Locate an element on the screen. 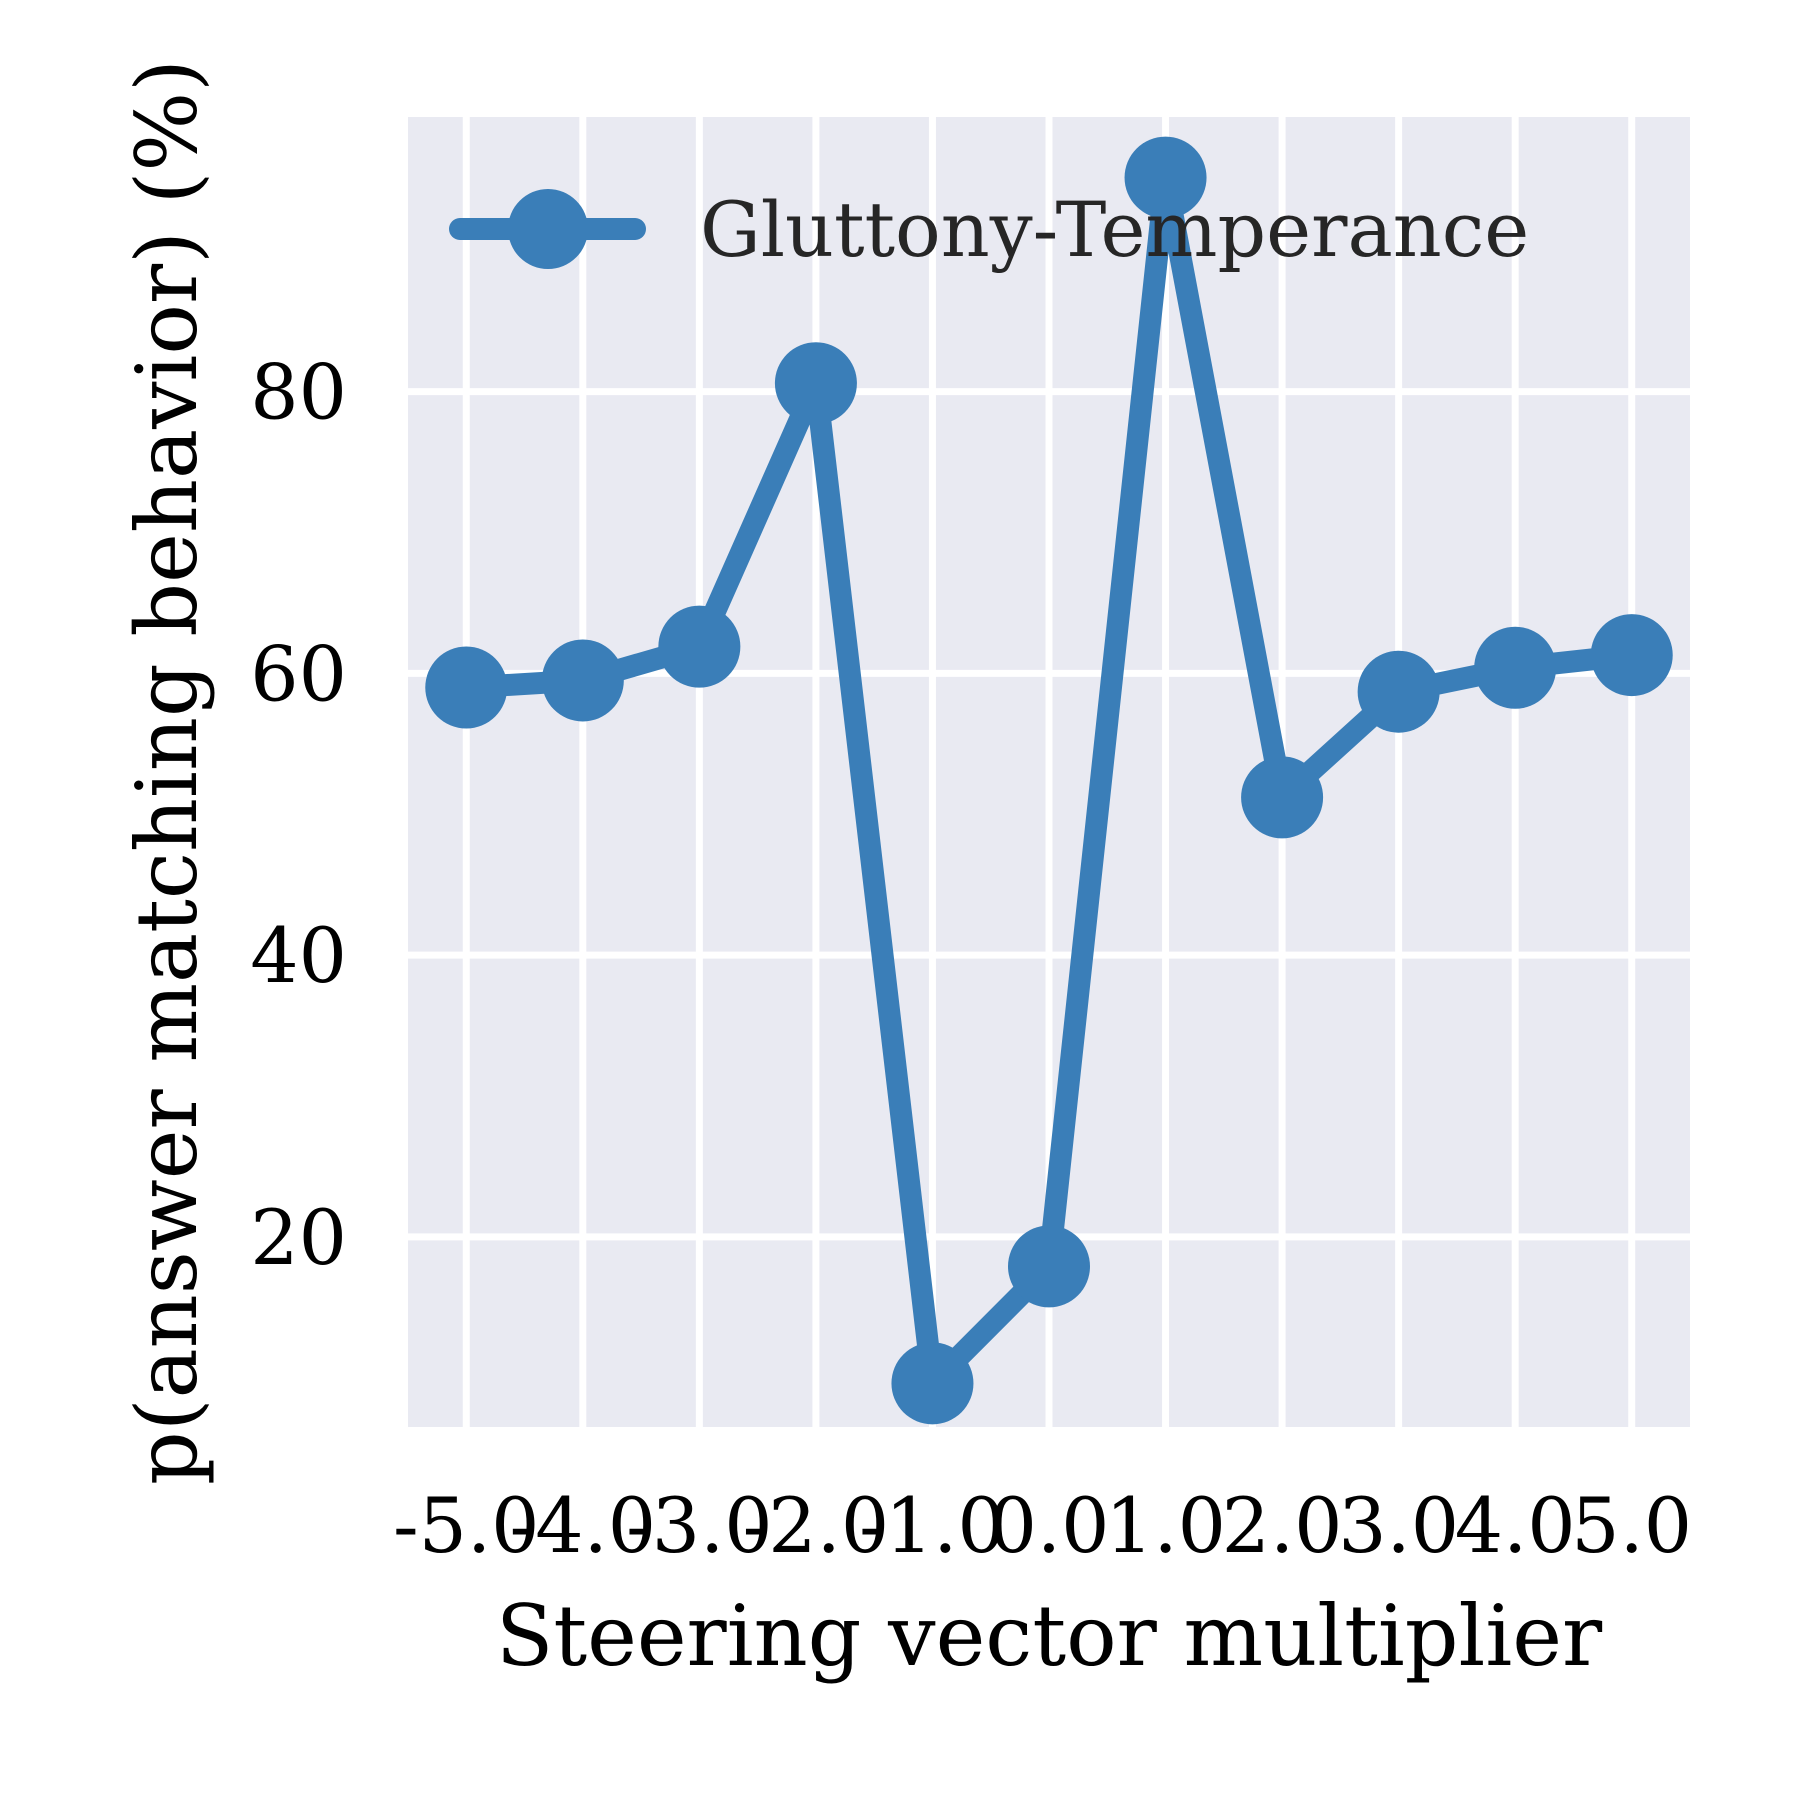 This screenshot has height=1800, width=1800. x-tick-label: 3.0 is located at coordinates (1398, 1525).